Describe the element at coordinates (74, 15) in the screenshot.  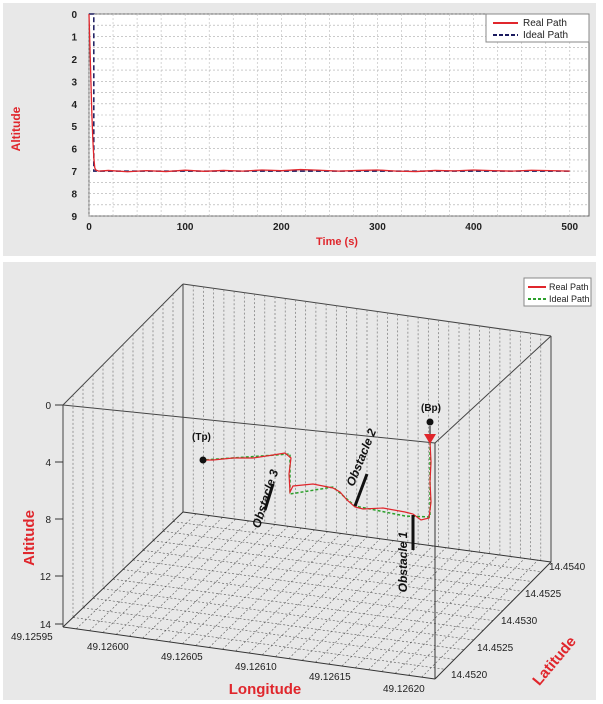
I see `y-tick-label: 0` at that location.